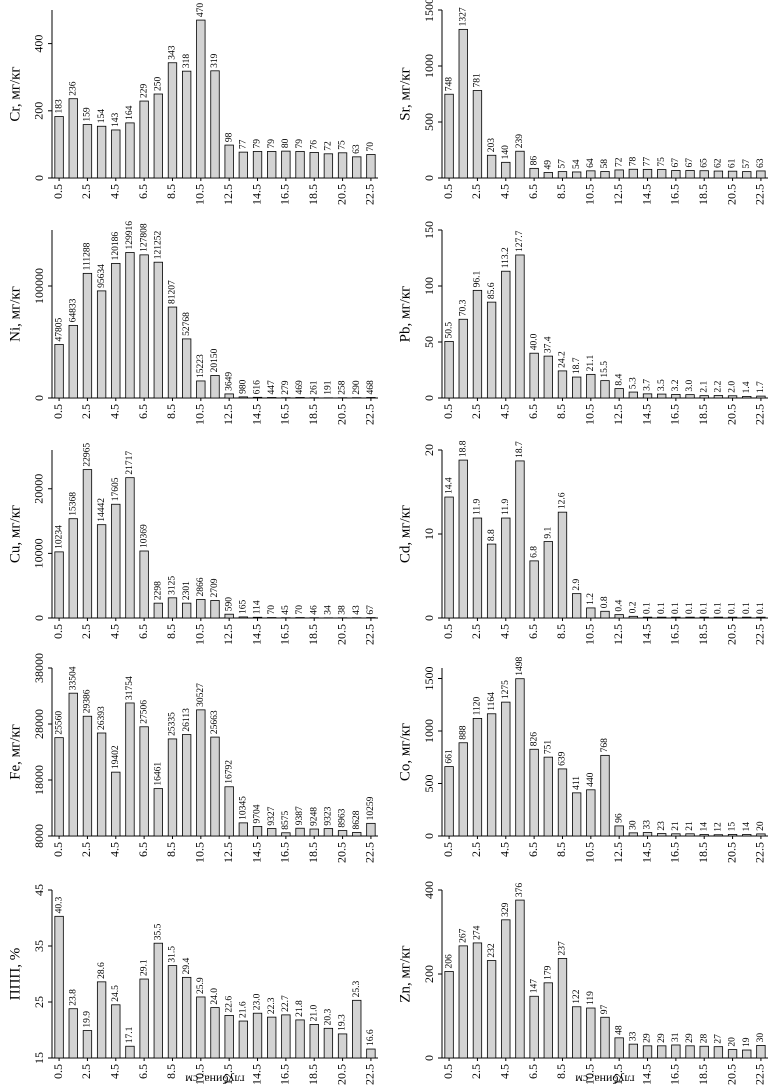  Describe the element at coordinates (533, 411) in the screenshot. I see `x-tick-label: 6.5` at that location.